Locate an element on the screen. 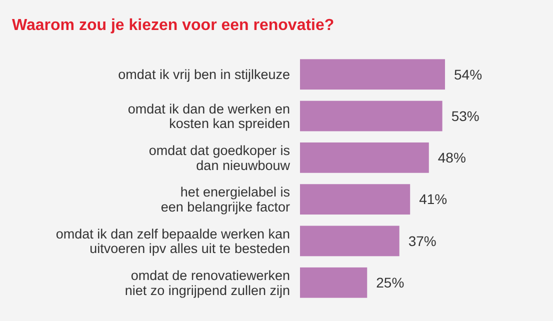 The width and height of the screenshot is (553, 321). data-label: 54% is located at coordinates (468, 74).